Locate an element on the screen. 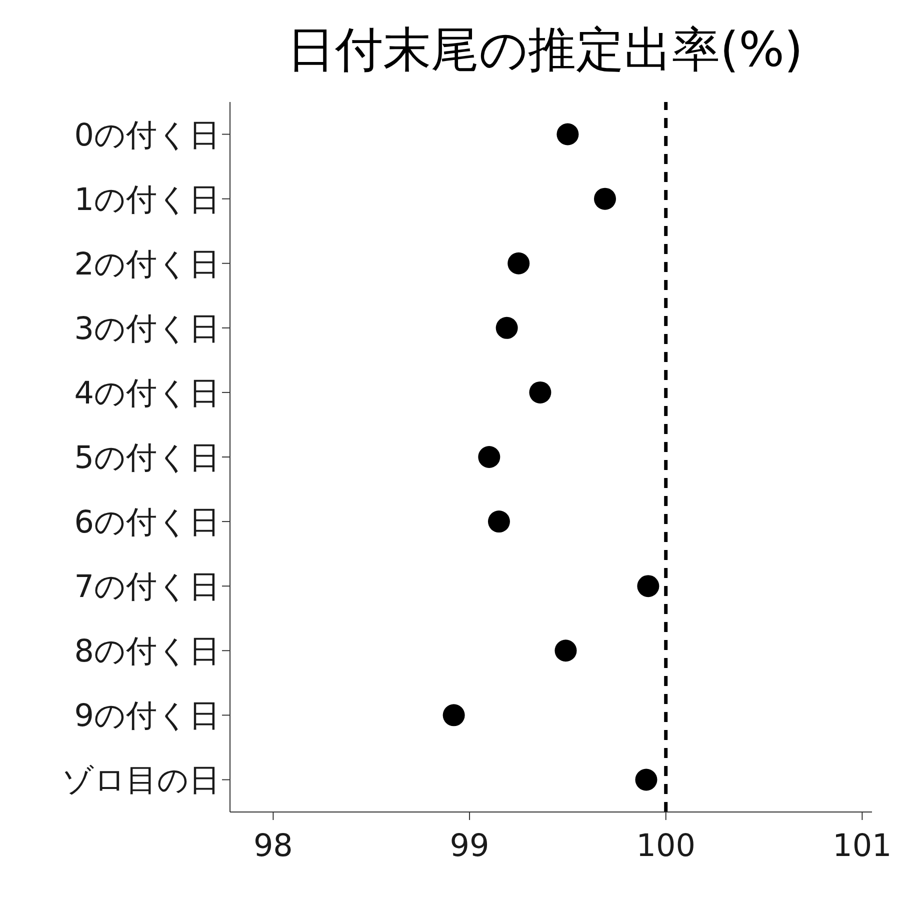 This screenshot has height=900, width=900. chart-title: 日付末尾の推定出率(%) is located at coordinates (545, 50).